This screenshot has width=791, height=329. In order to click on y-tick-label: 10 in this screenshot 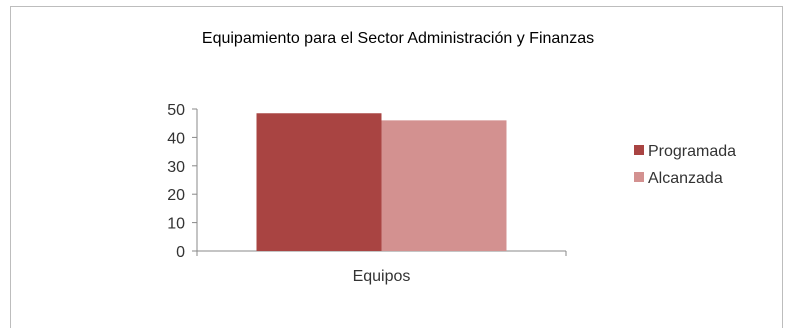, I will do `click(176, 224)`.